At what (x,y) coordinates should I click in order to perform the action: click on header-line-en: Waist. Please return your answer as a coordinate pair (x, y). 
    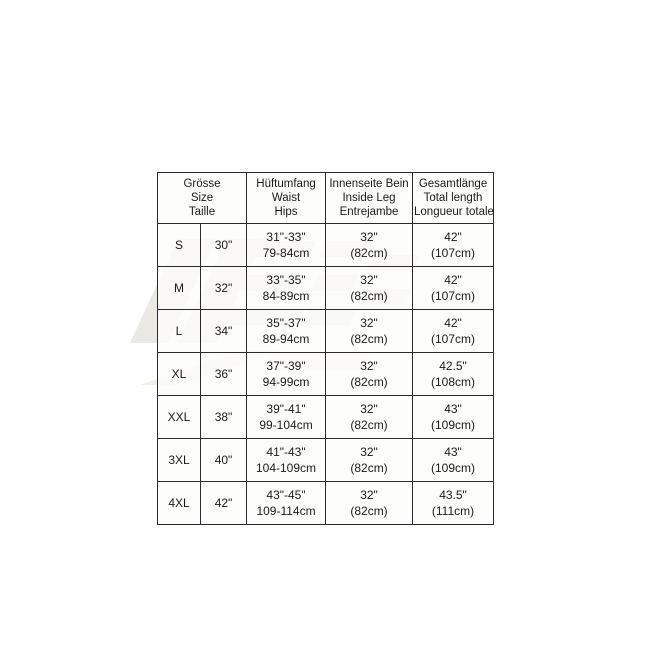
    Looking at the image, I should click on (286, 197).